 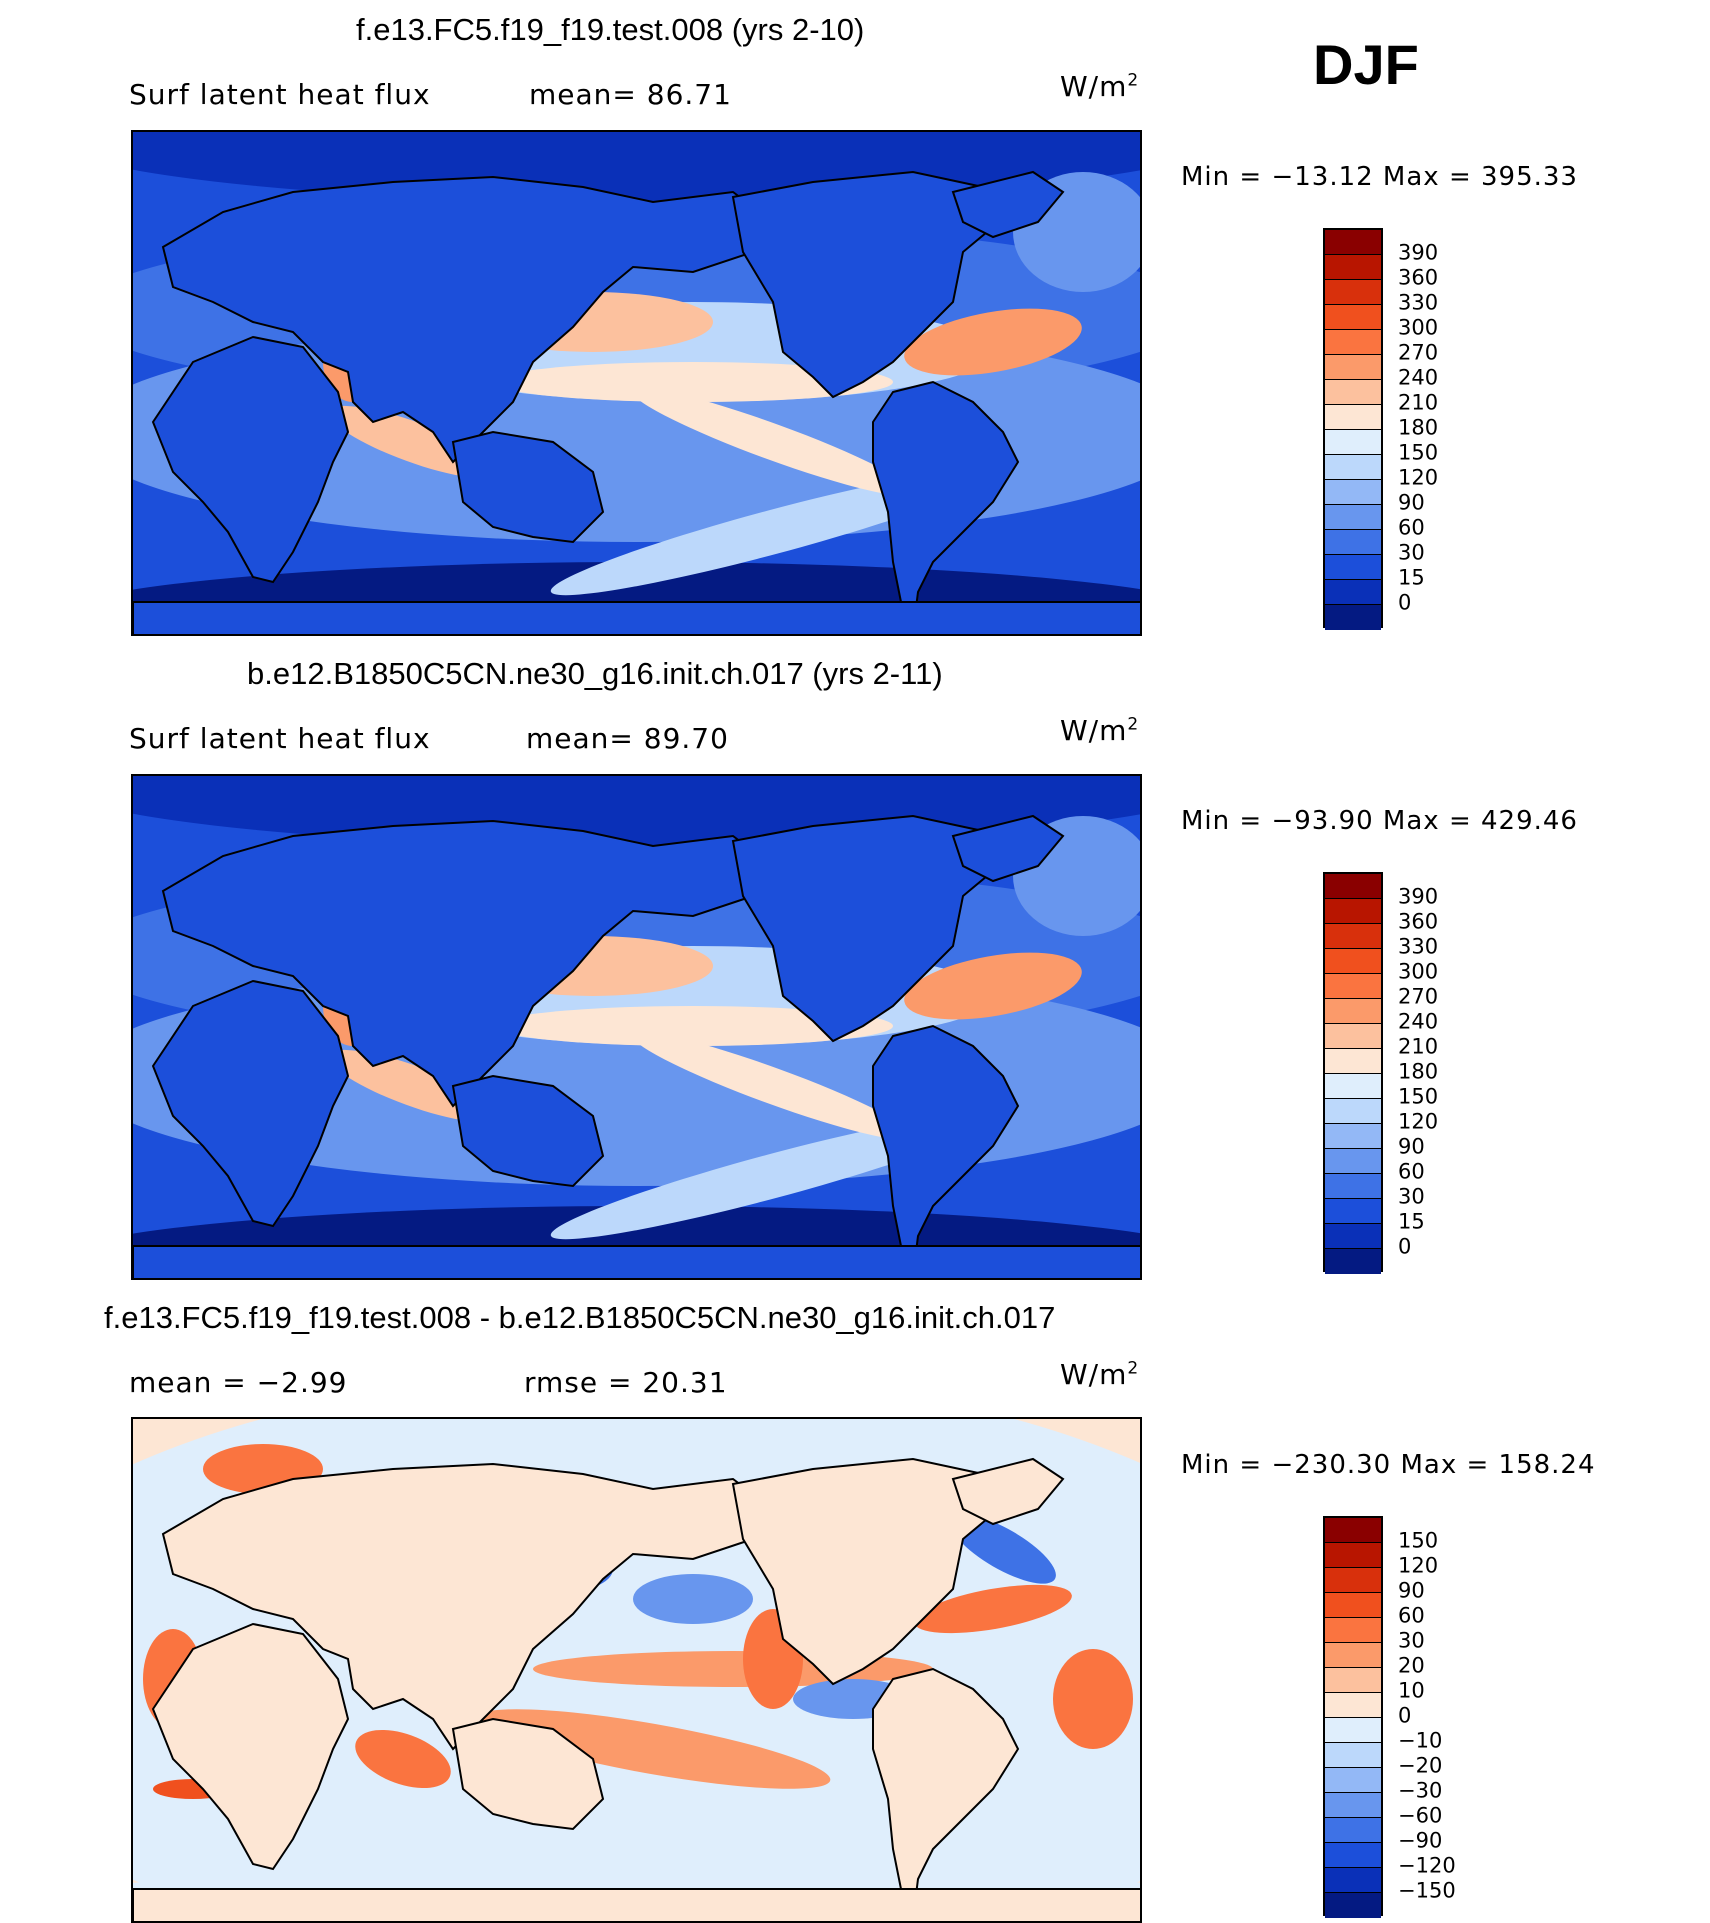 What do you see at coordinates (1420, 1790) in the screenshot?
I see `colorbar-level-label: −30` at bounding box center [1420, 1790].